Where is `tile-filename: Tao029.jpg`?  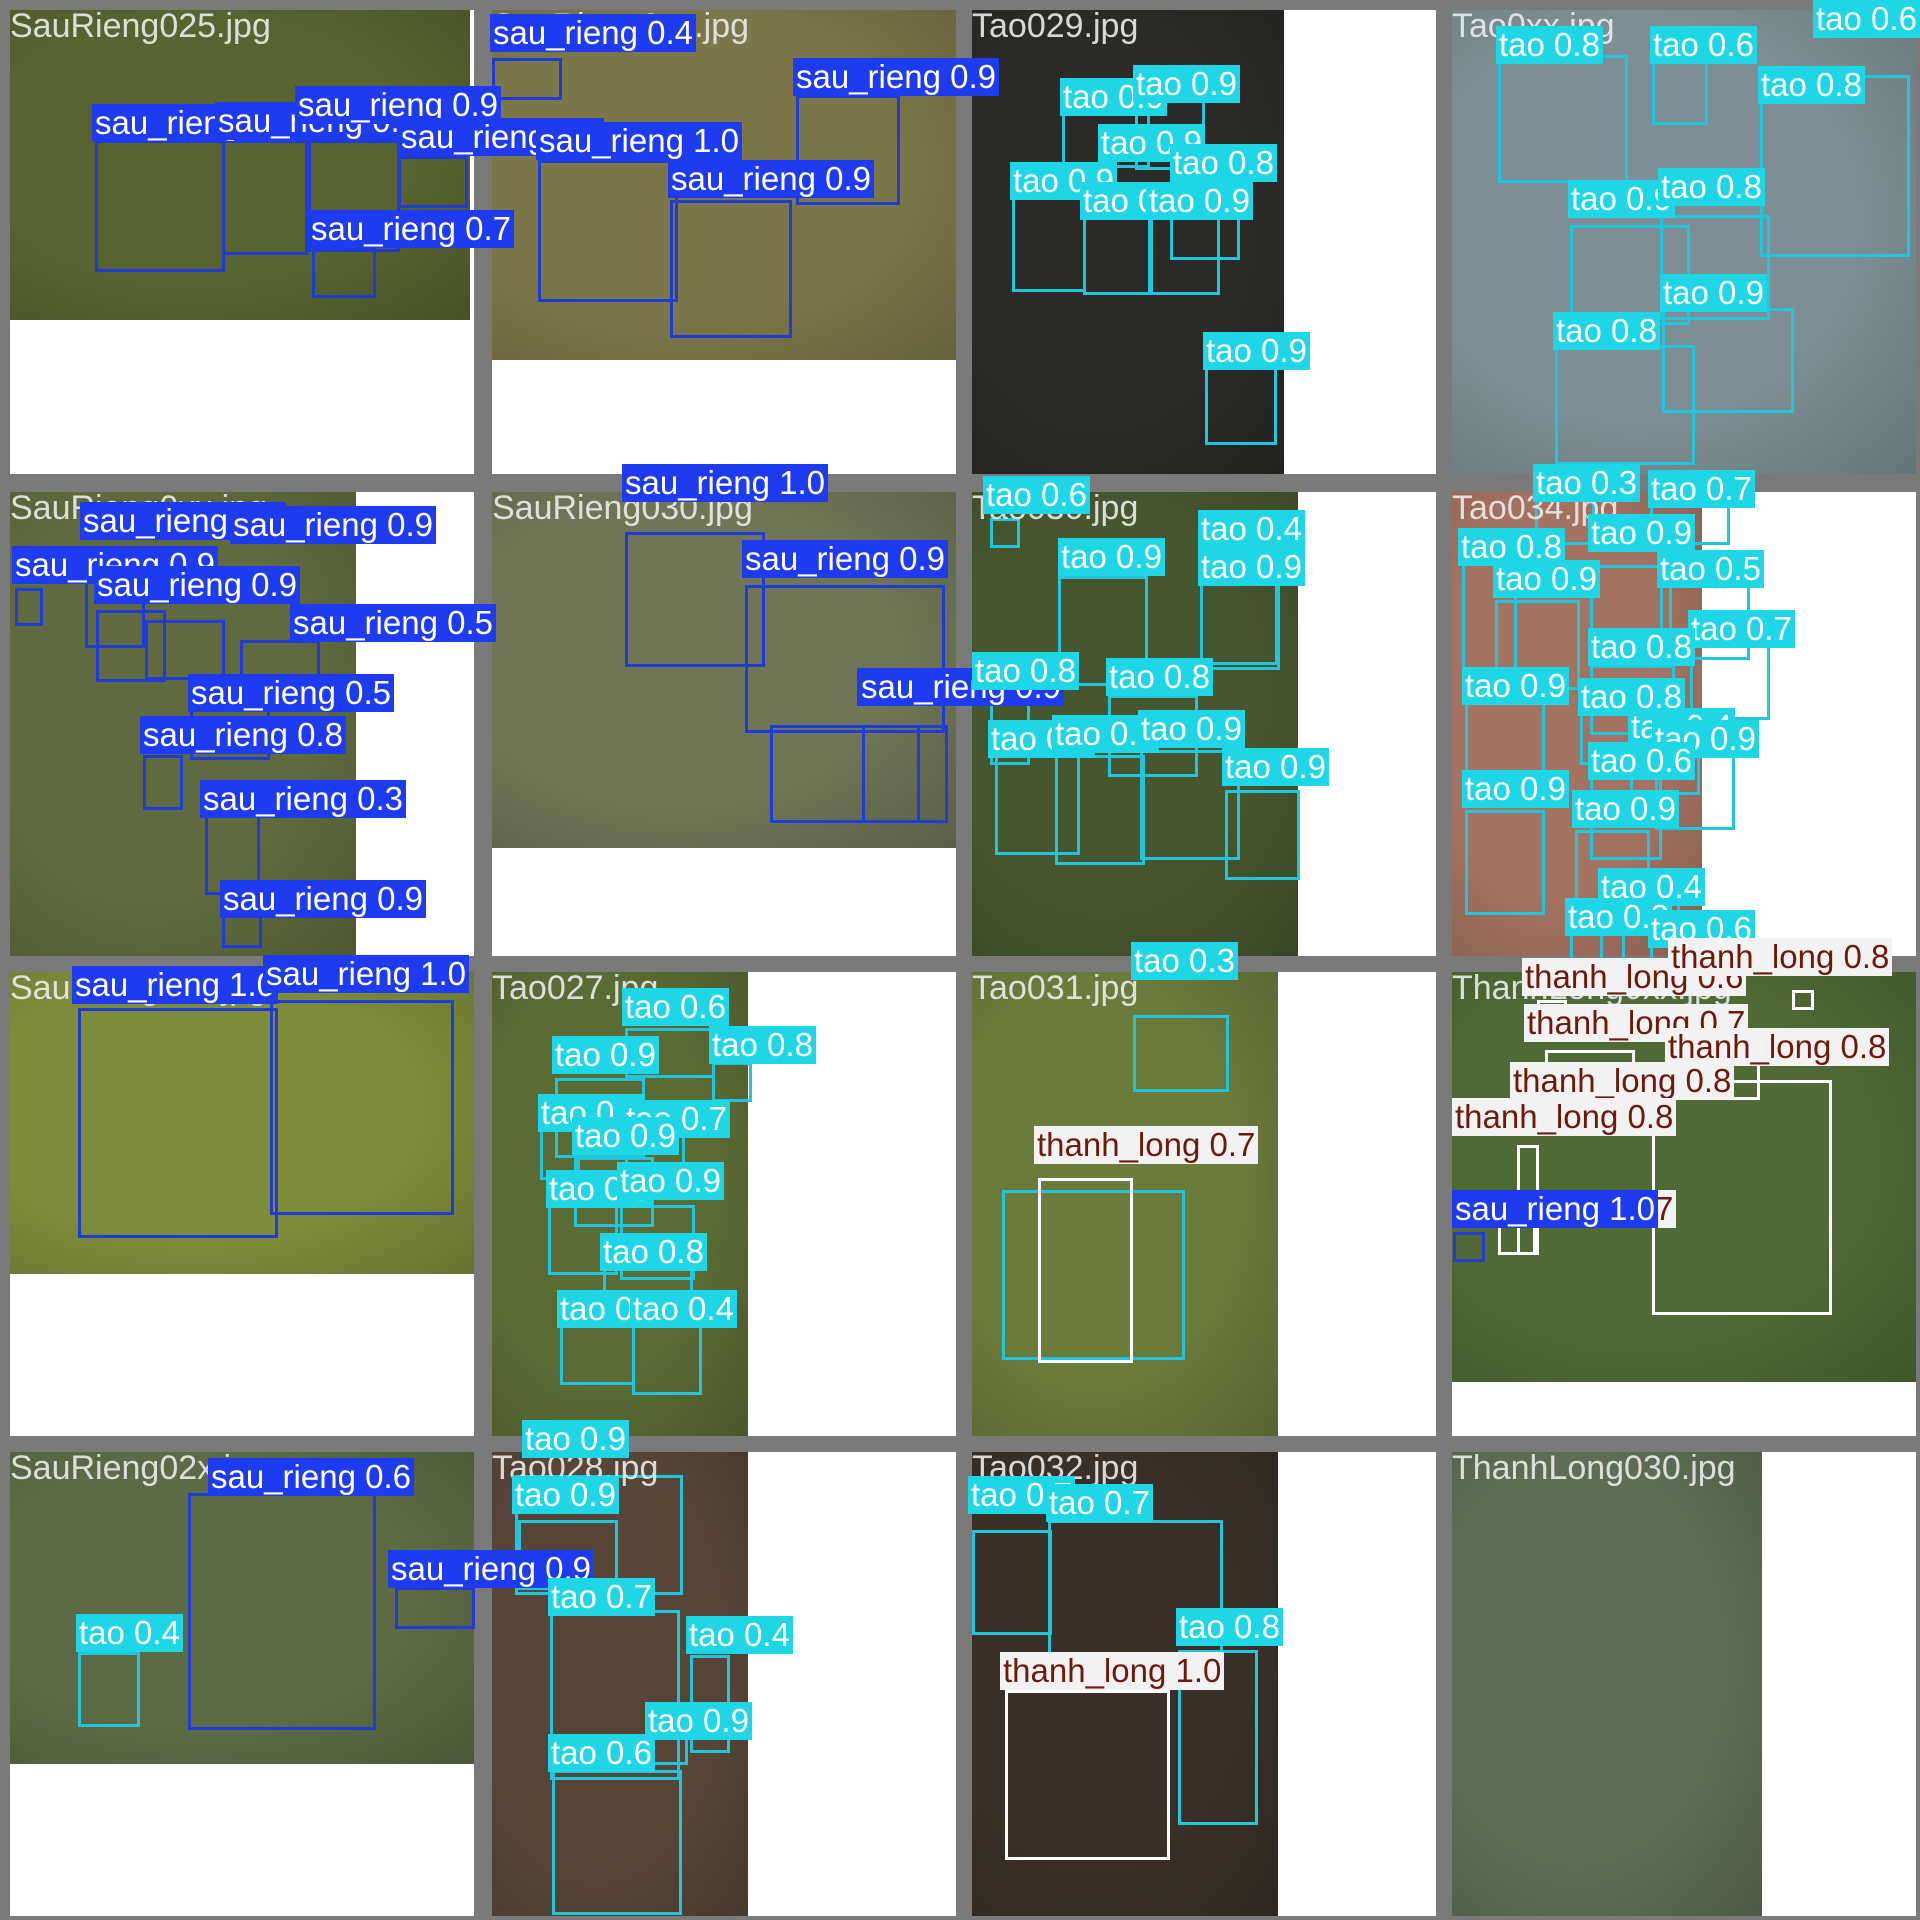
tile-filename: Tao029.jpg is located at coordinates (1055, 27).